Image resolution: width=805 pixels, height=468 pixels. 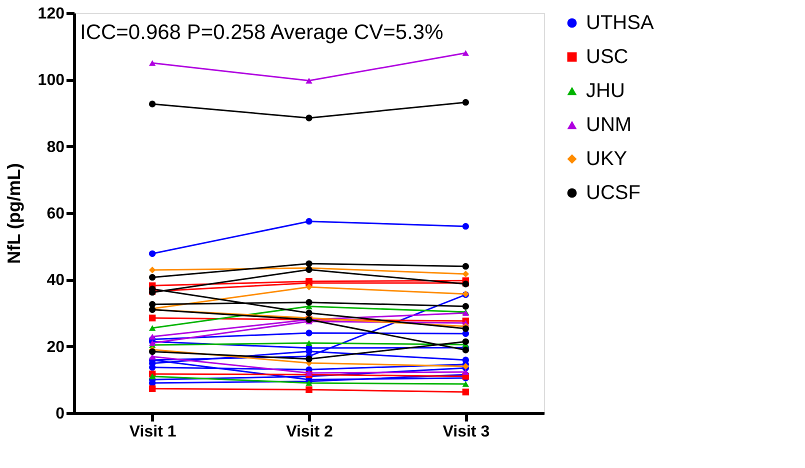 I want to click on legend-label: UCSF, so click(x=613, y=193).